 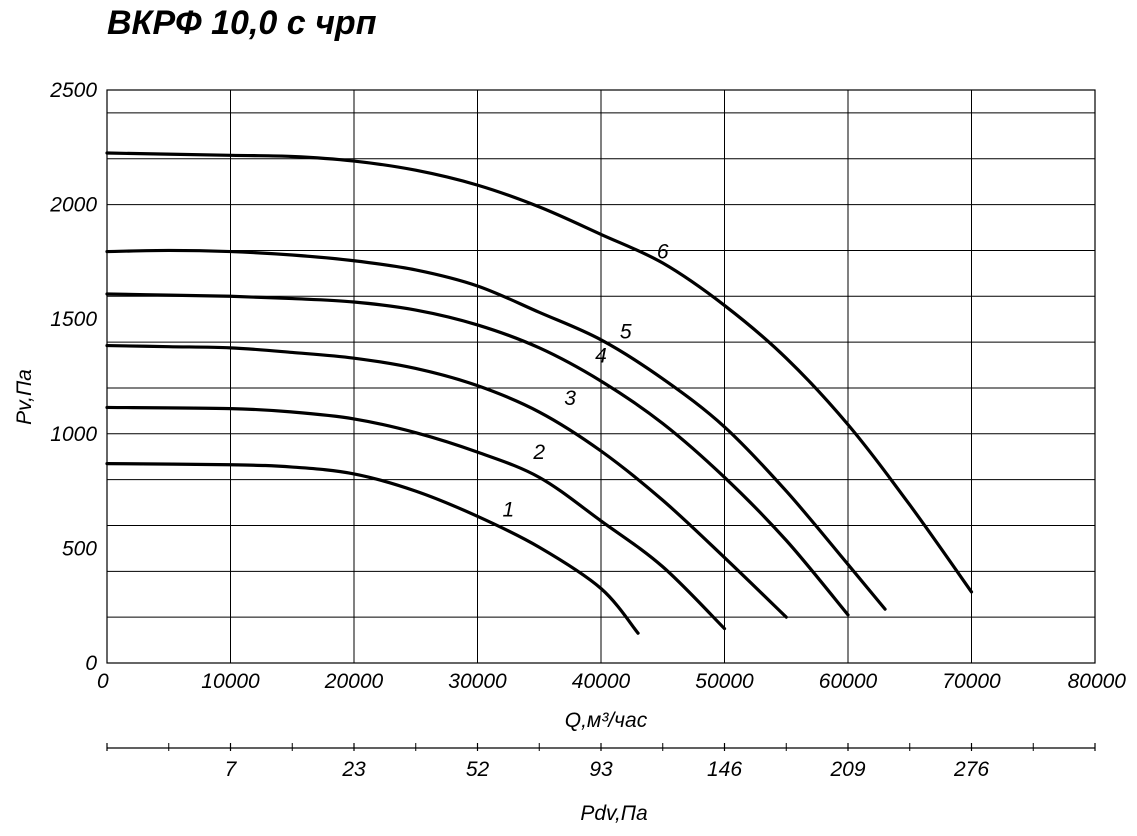 I want to click on y-tick-label: 500, so click(x=79, y=548).